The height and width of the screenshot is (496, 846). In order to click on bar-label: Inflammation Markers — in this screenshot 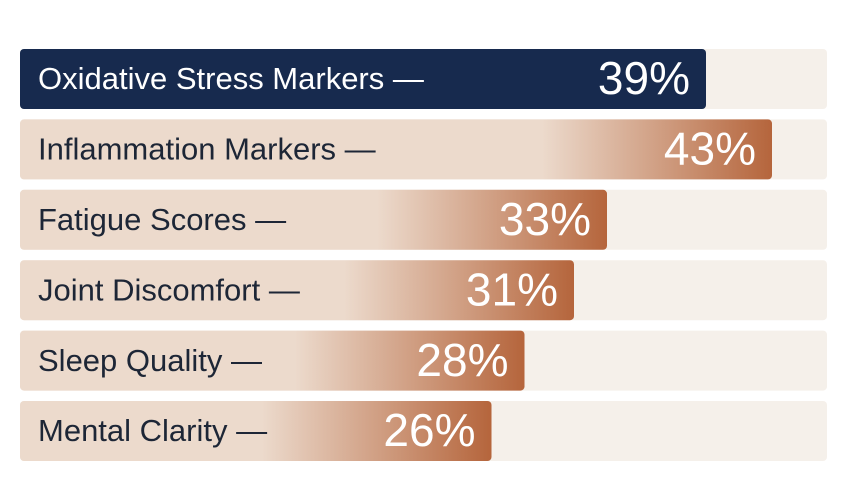, I will do `click(207, 149)`.